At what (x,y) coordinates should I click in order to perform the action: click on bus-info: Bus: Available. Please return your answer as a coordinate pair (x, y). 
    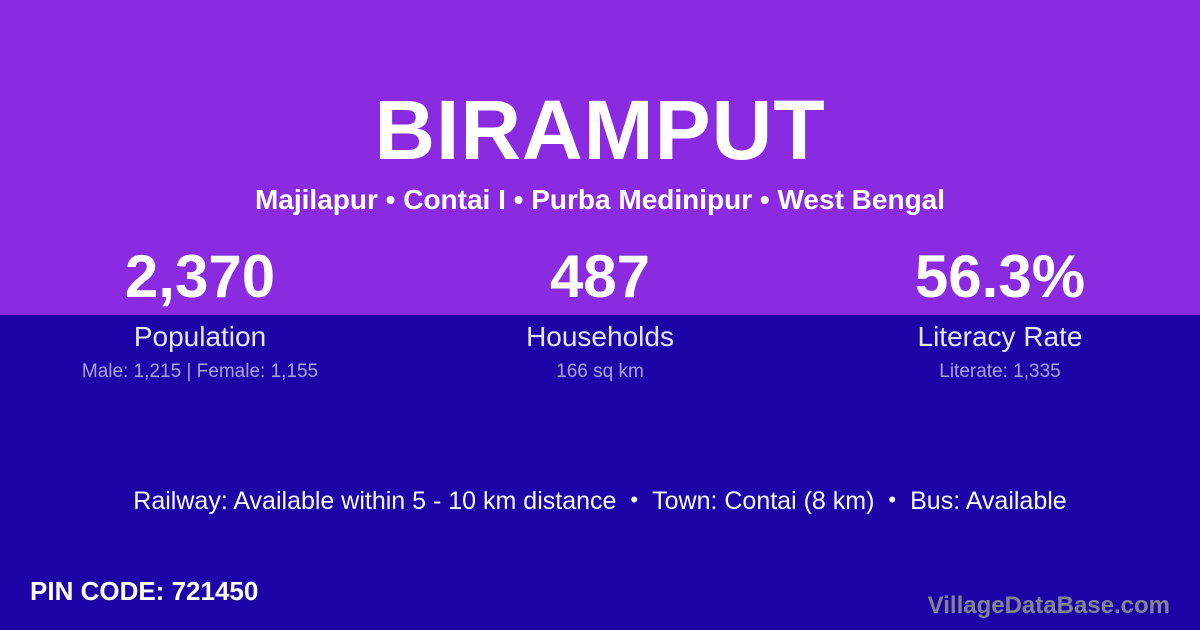
    Looking at the image, I should click on (988, 501).